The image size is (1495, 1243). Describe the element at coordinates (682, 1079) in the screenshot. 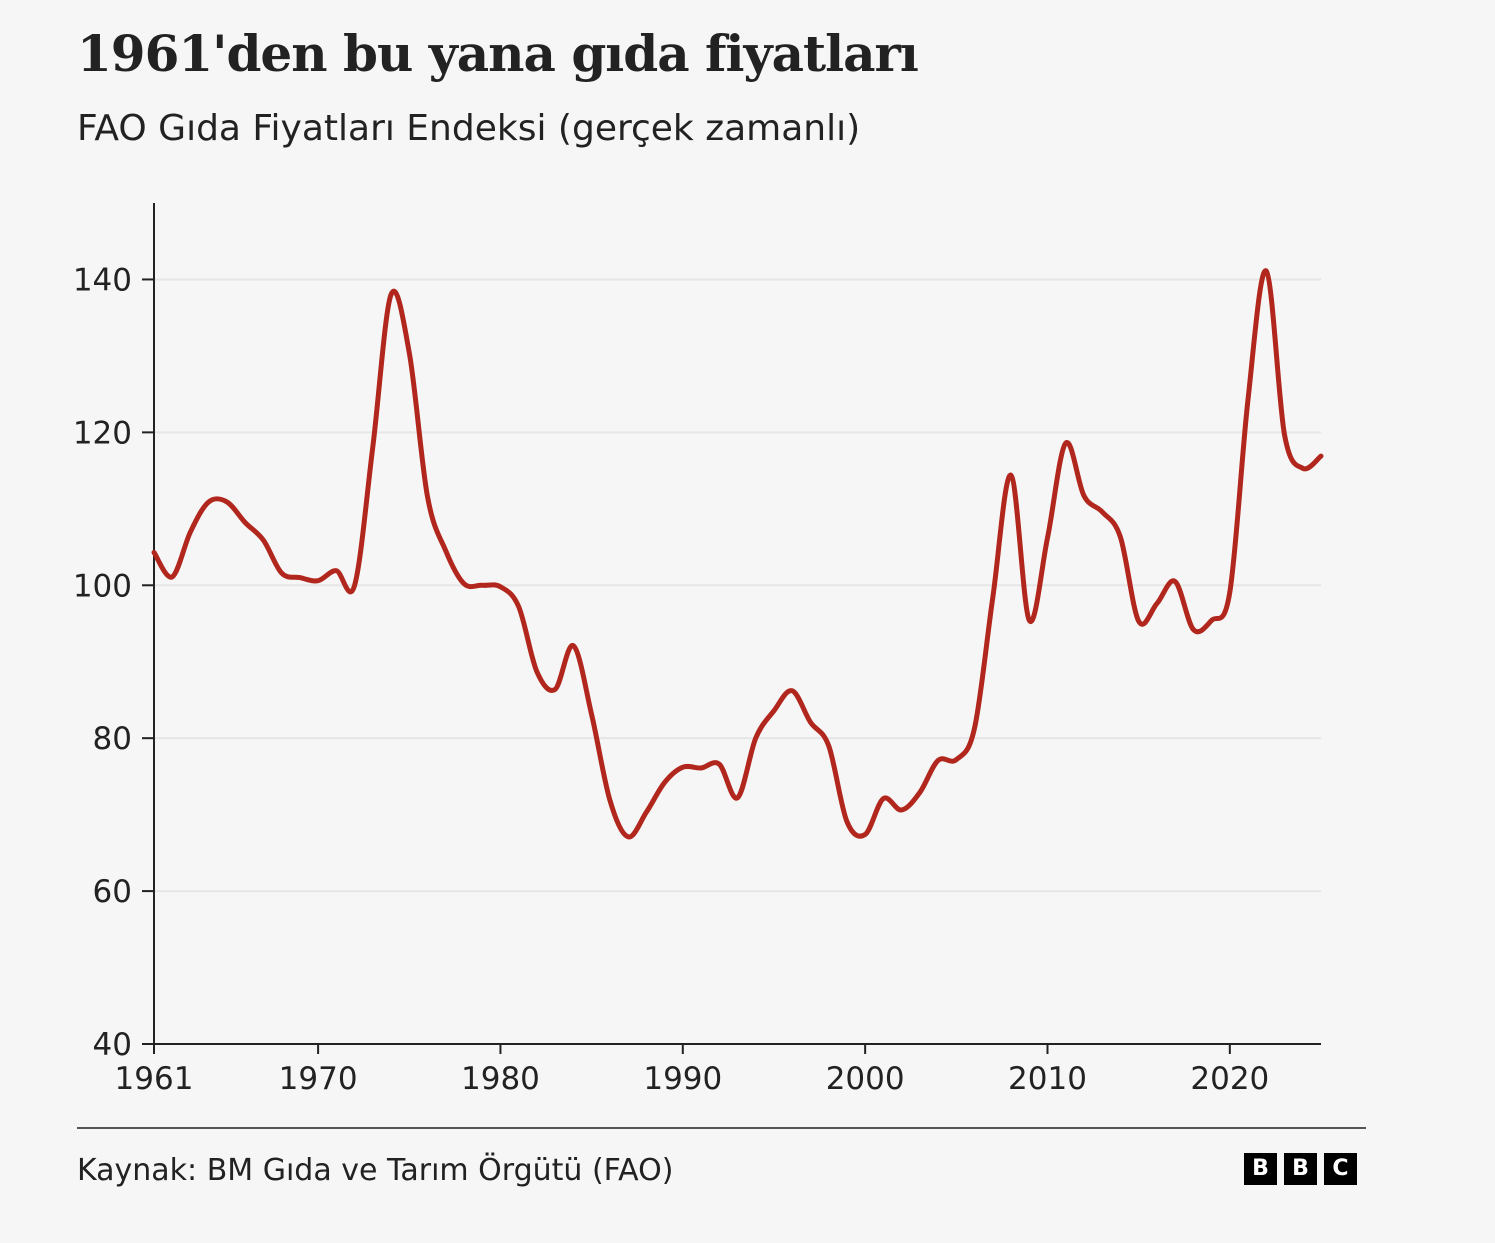

I see `x-tick-label: 1990` at that location.